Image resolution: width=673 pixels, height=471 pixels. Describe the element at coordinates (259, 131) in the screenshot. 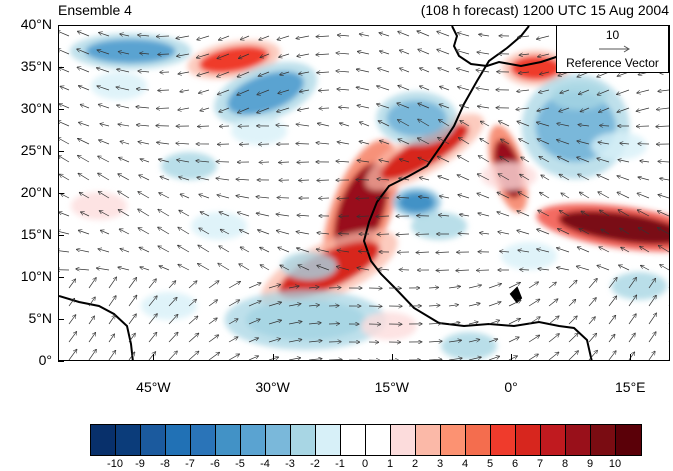

I see `weak-anomaly-patch` at that location.